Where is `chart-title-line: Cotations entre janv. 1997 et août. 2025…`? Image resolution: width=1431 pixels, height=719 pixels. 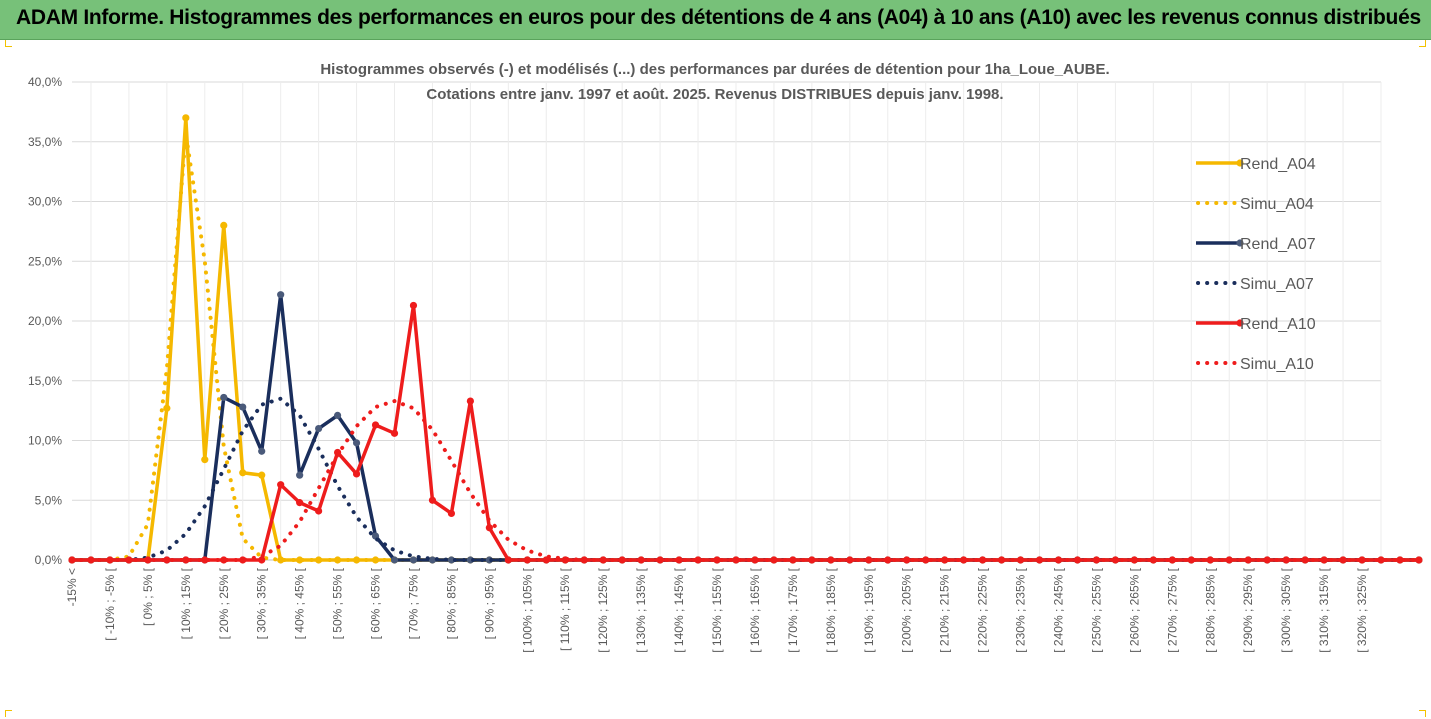 chart-title-line: Cotations entre janv. 1997 et août. 2025… is located at coordinates (714, 94).